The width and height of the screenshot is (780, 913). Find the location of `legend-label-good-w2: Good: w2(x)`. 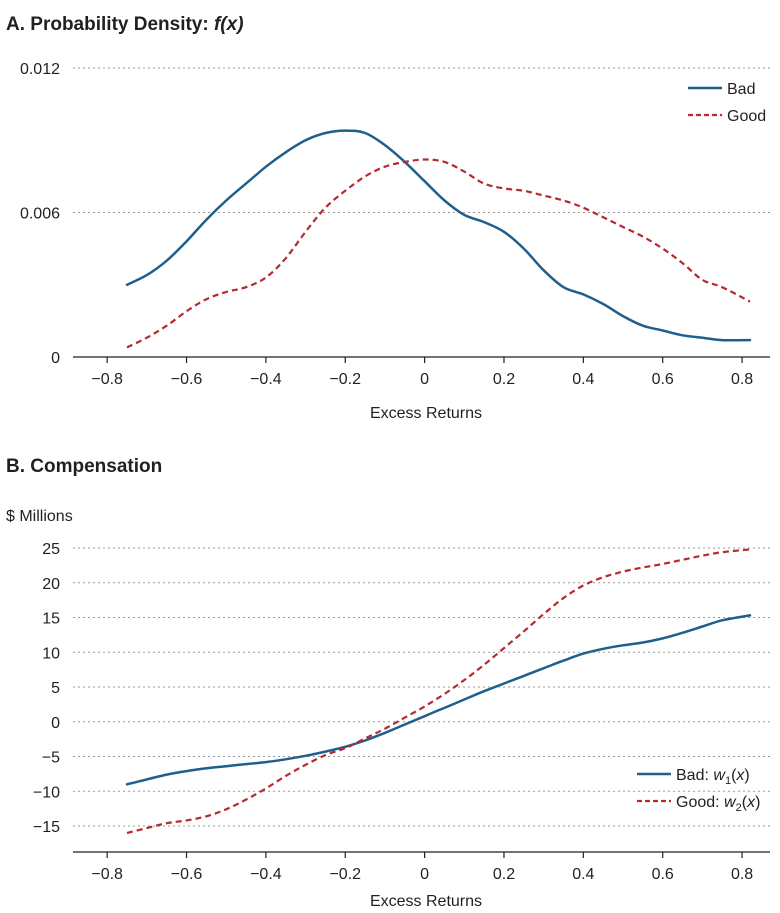

legend-label-good-w2: Good: w2(x) is located at coordinates (718, 804).